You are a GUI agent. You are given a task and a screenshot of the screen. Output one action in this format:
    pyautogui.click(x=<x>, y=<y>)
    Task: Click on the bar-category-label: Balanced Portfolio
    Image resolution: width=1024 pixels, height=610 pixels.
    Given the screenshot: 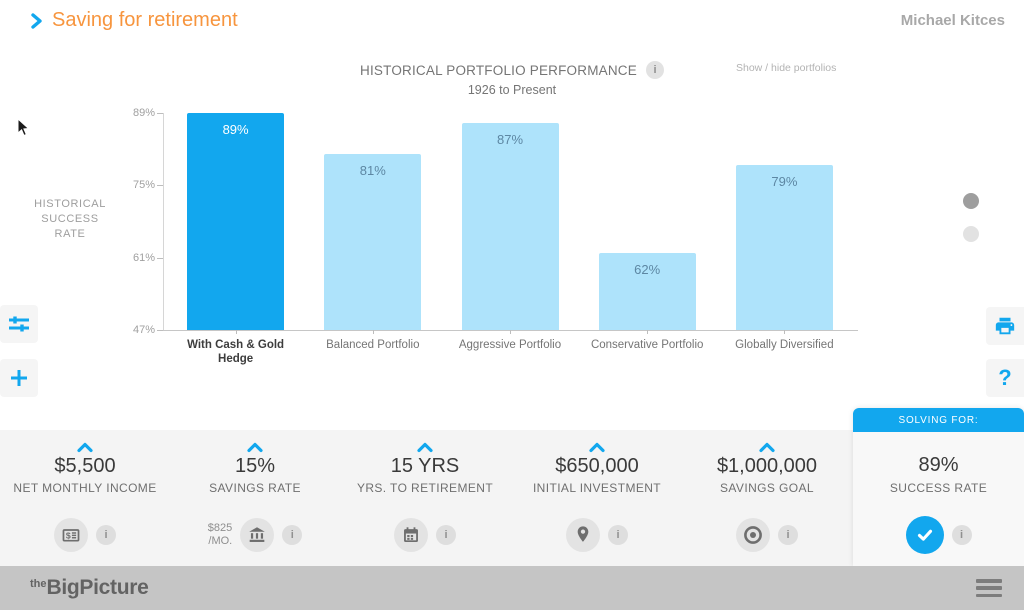 What is the action you would take?
    pyautogui.click(x=373, y=345)
    